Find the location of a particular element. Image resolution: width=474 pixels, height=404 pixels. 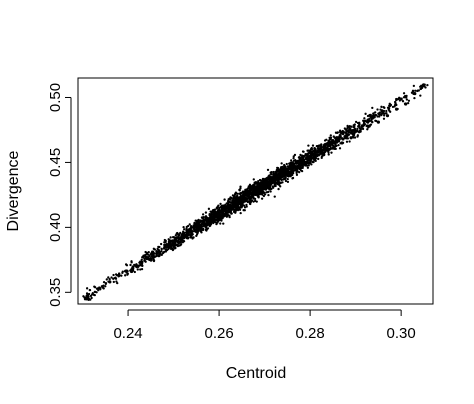

y-tick-label: 0.45 is located at coordinates (55, 162).